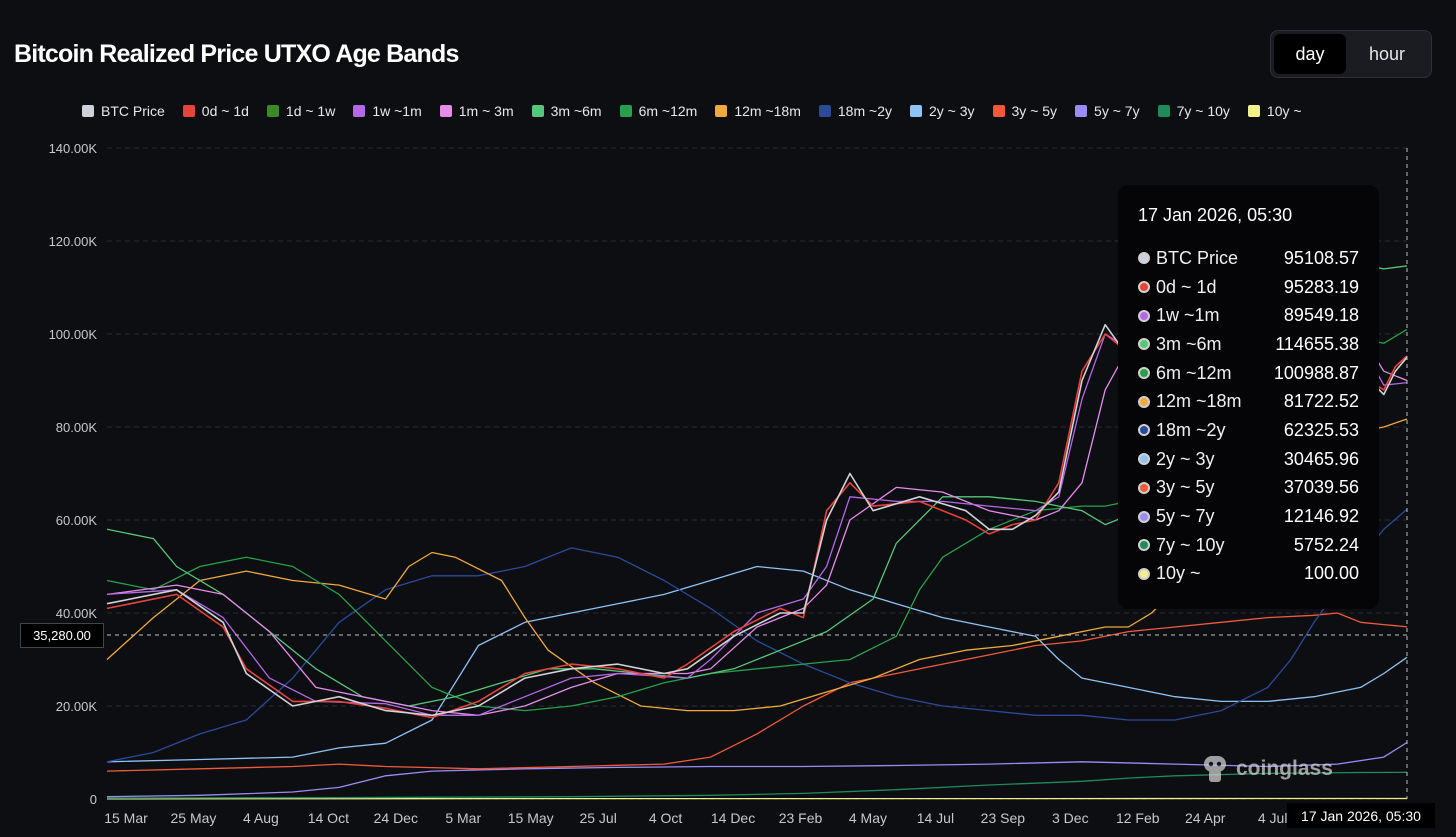 The height and width of the screenshot is (837, 1456). What do you see at coordinates (73, 148) in the screenshot?
I see `y-tick-label: 140.00K` at bounding box center [73, 148].